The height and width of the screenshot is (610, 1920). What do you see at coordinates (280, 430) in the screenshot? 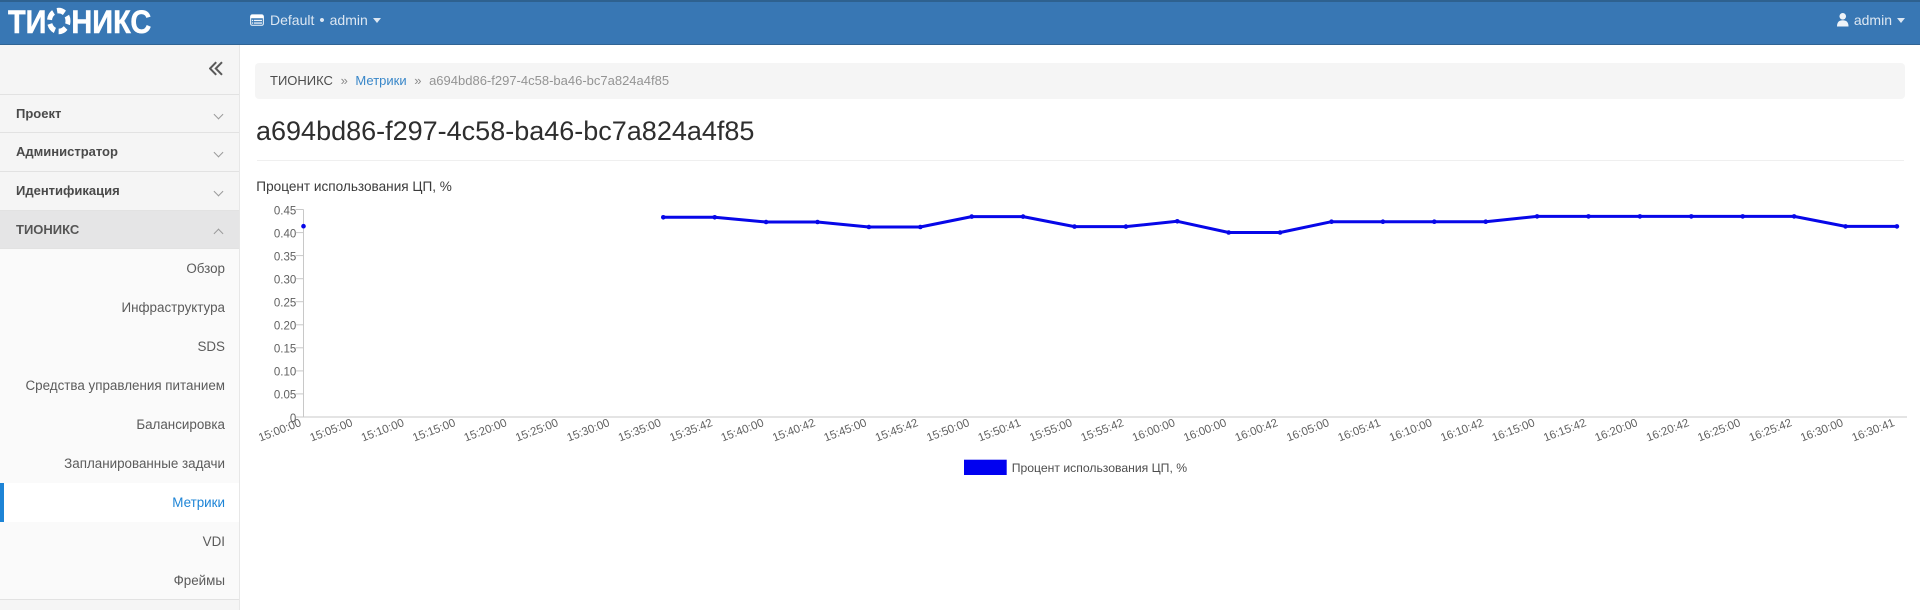
I see `svg-text: 15:00:00` at bounding box center [280, 430].